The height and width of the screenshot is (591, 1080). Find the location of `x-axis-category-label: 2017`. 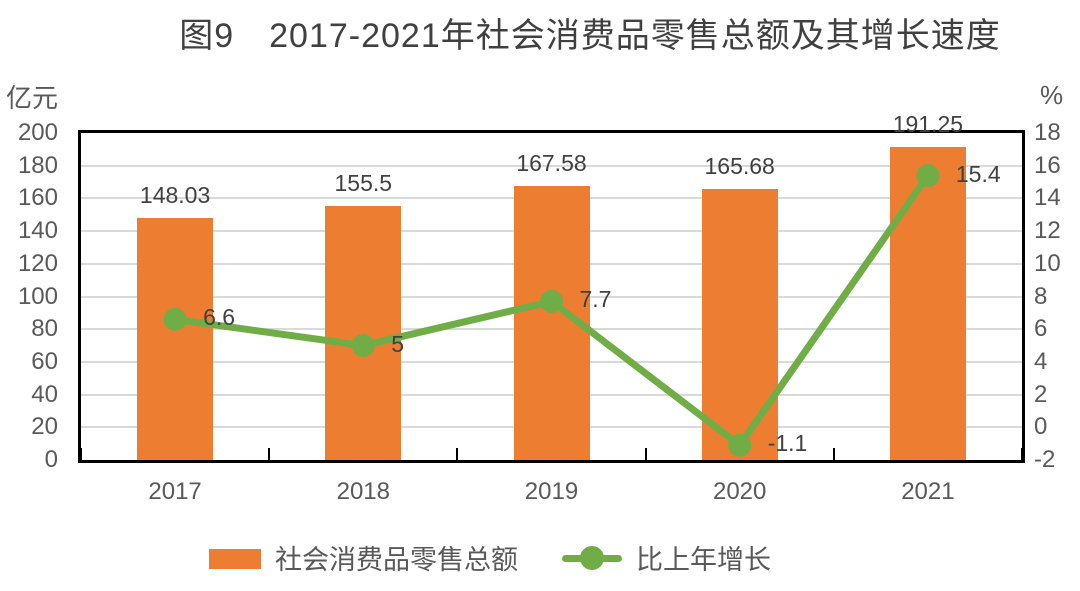

x-axis-category-label: 2017 is located at coordinates (175, 491).